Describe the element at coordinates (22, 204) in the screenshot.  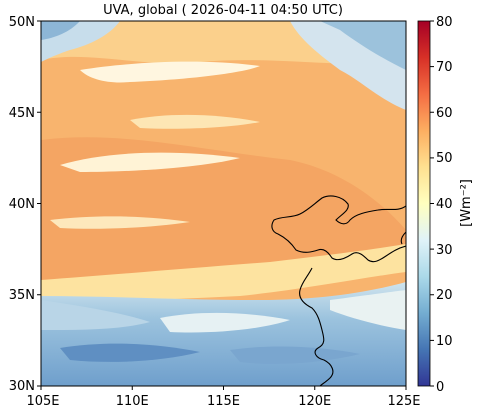
I see `y-tick-label: 40N` at that location.